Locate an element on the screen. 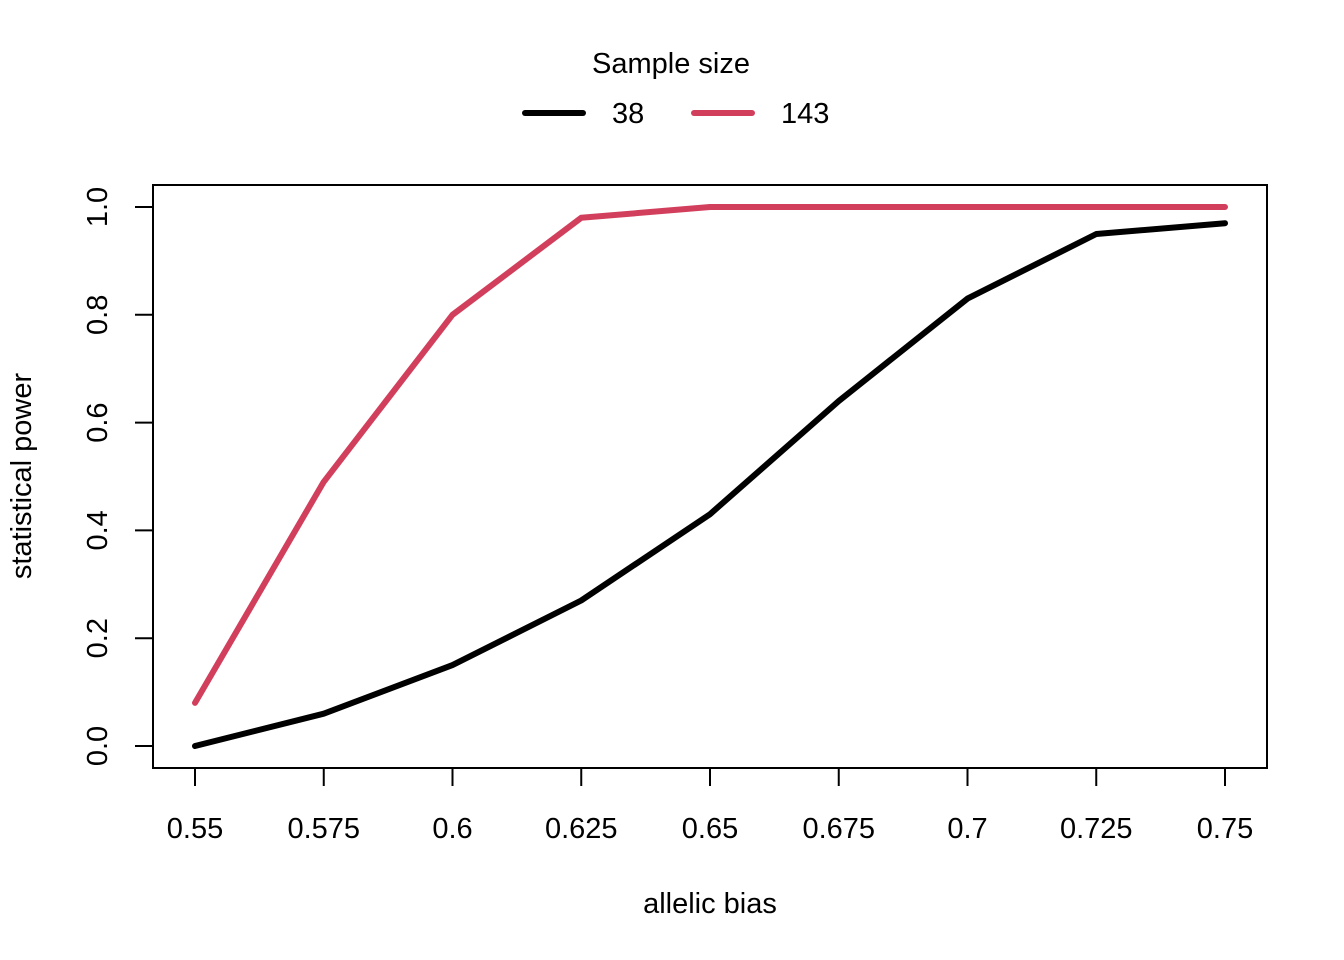 Image resolution: width=1344 pixels, height=960 pixels. x-tick-label: 0.625 is located at coordinates (581, 829).